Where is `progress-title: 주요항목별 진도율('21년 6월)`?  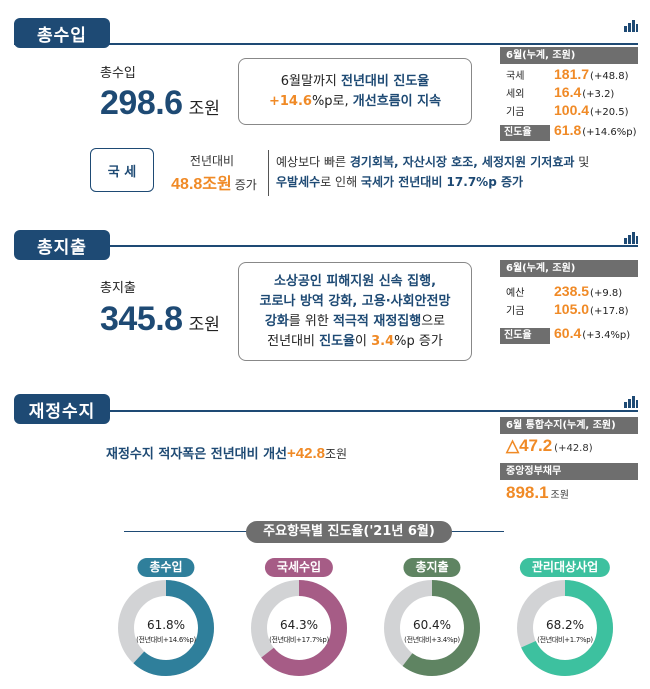 progress-title: 주요항목별 진도율('21년 6월) is located at coordinates (349, 532).